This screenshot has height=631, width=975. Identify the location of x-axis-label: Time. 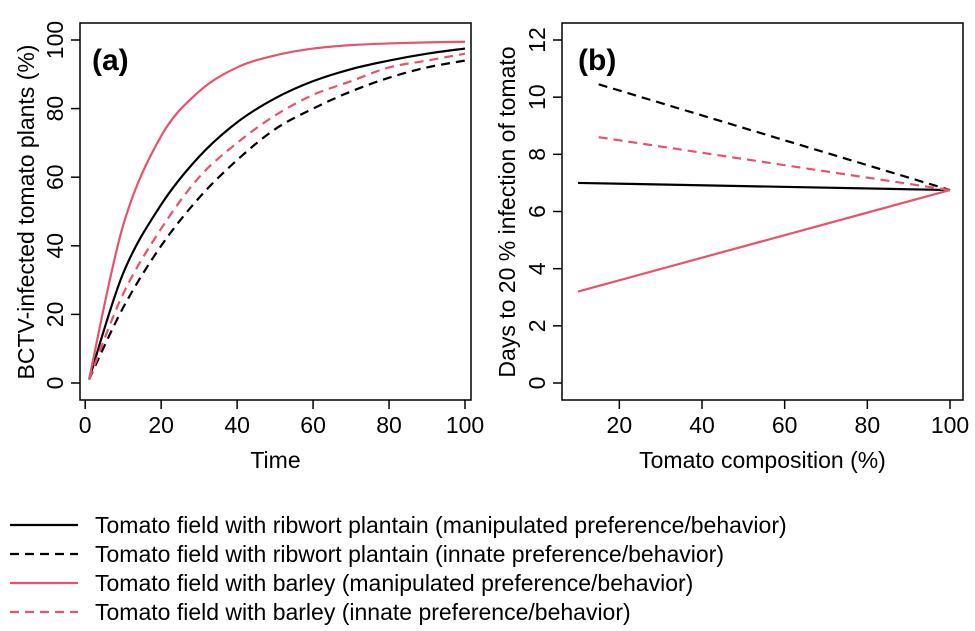
(275, 460).